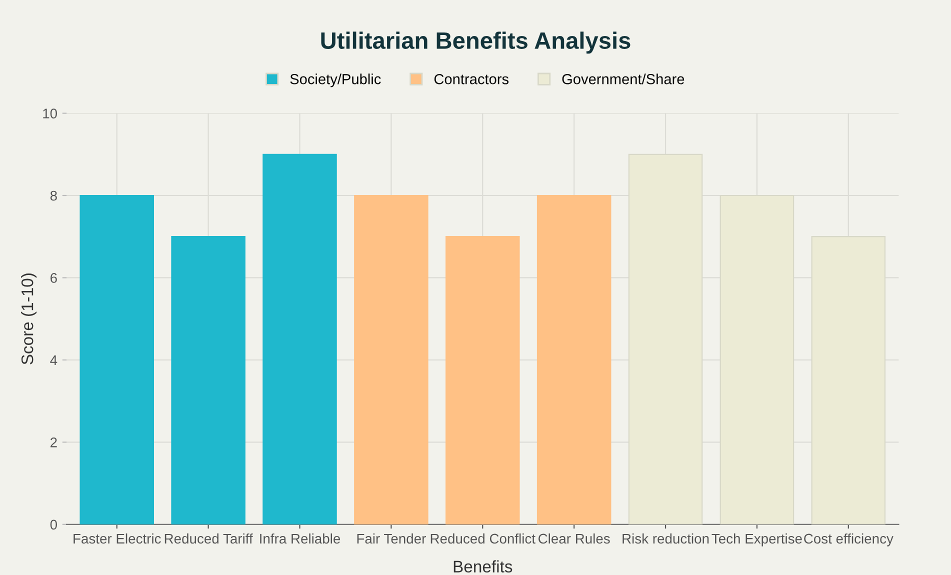  Describe the element at coordinates (117, 538) in the screenshot. I see `x-tick-label: Faster Electric` at that location.